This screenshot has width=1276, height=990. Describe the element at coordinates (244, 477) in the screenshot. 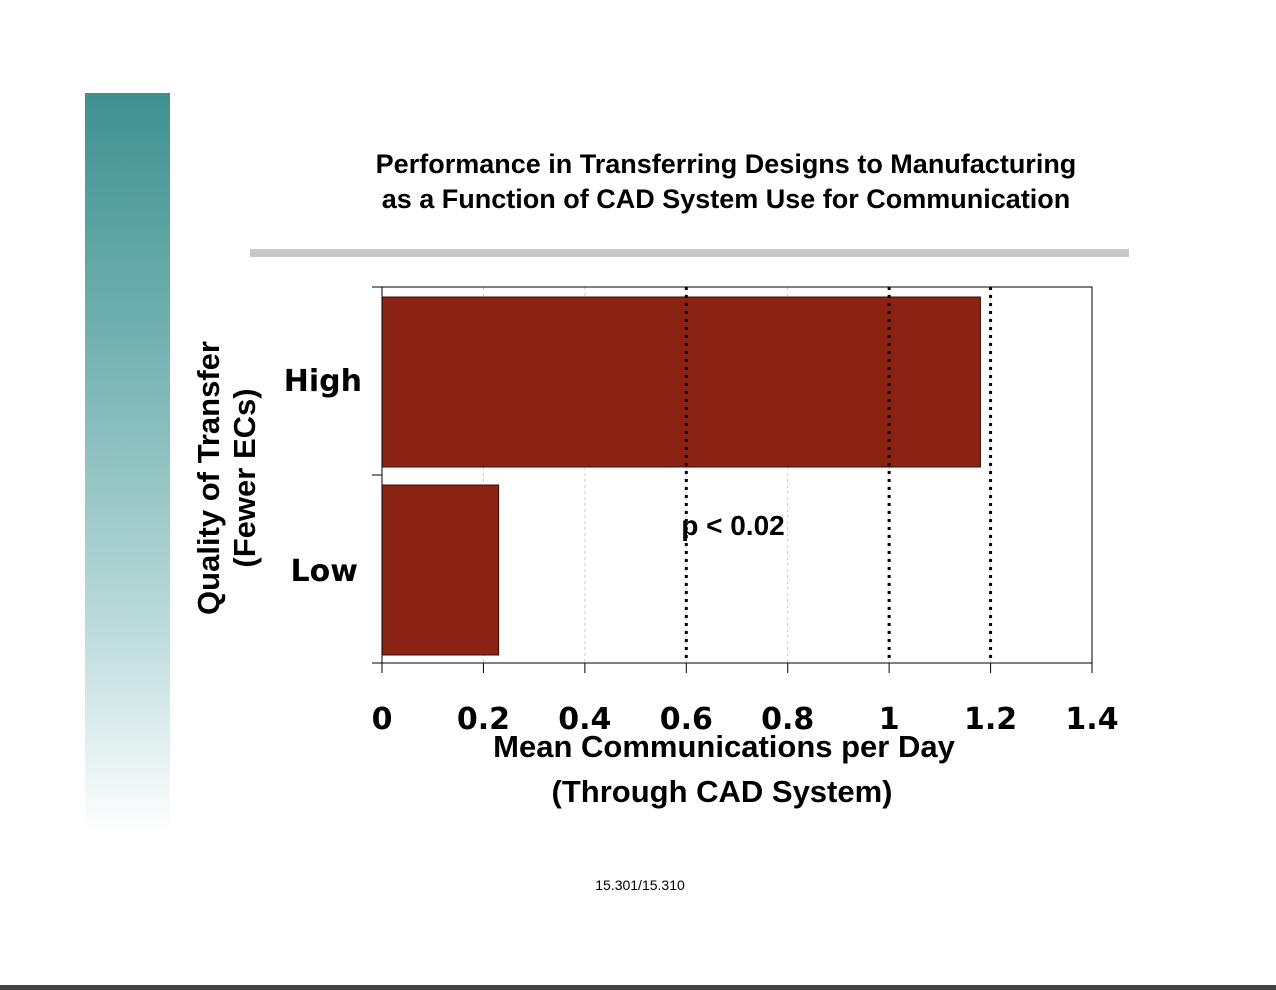

I see `y-axis-title-line-2: (Fewer ECs)` at that location.